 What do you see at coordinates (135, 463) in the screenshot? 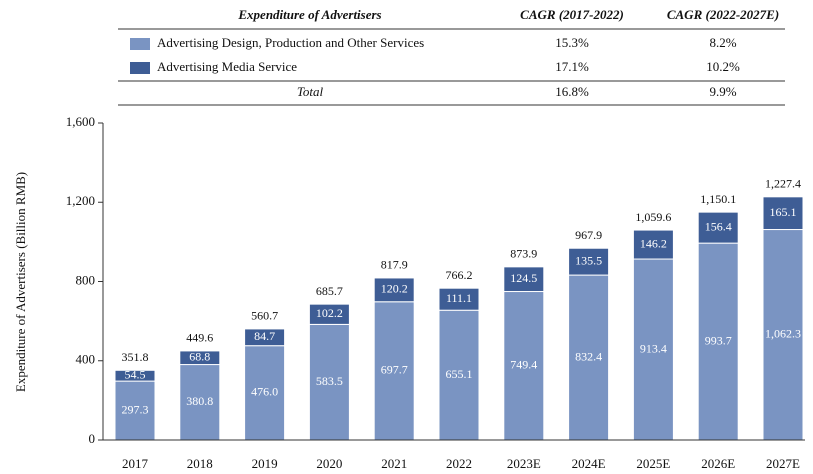
I see `x-tick-label: 2017` at bounding box center [135, 463].